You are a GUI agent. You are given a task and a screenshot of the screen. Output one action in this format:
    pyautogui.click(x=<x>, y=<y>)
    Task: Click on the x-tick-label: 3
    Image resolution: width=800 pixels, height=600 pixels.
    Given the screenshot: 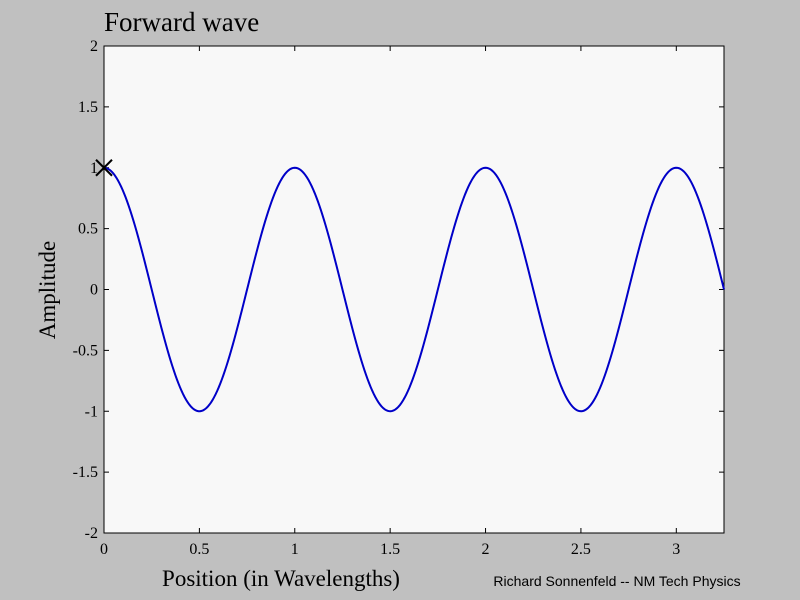 What is the action you would take?
    pyautogui.click(x=676, y=549)
    